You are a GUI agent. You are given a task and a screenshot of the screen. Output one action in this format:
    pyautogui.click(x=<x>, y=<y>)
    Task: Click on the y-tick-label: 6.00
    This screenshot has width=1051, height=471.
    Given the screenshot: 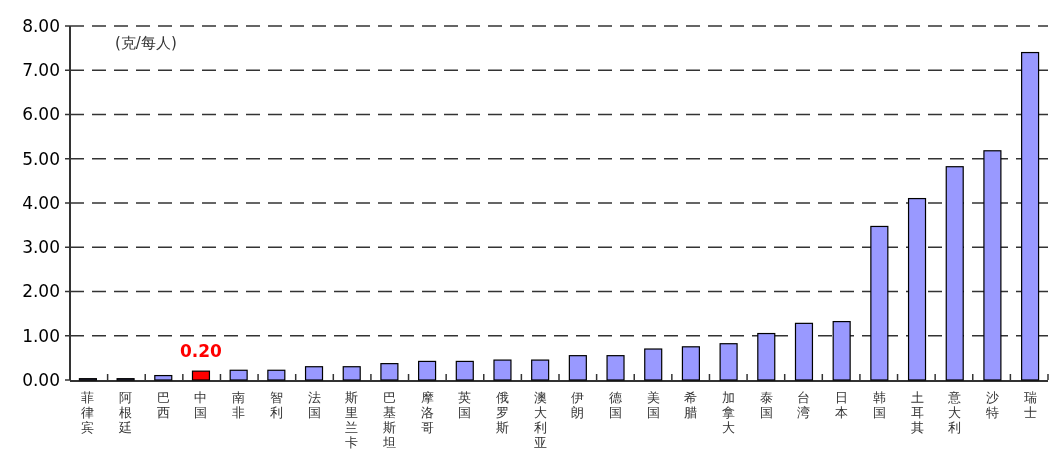 What is the action you would take?
    pyautogui.click(x=41, y=114)
    